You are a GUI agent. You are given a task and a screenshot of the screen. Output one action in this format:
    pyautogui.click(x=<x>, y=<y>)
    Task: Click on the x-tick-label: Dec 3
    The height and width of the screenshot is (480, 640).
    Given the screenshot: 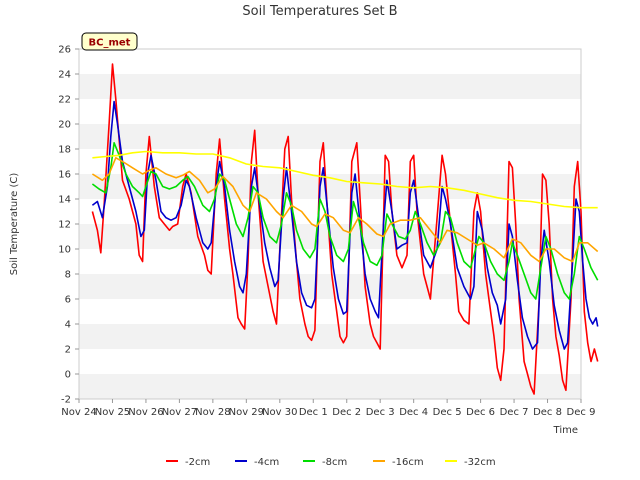 What is the action you would take?
    pyautogui.click(x=380, y=412)
    